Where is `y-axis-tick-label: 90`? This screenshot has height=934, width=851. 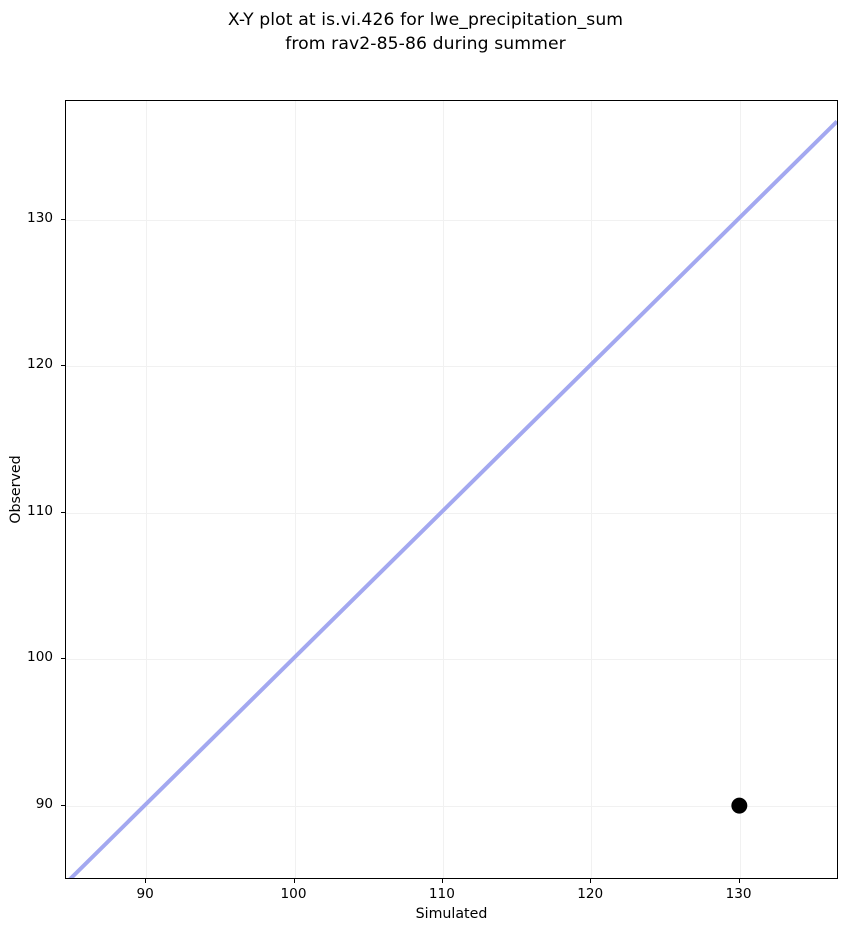
y-axis-tick-label: 90 is located at coordinates (44, 804).